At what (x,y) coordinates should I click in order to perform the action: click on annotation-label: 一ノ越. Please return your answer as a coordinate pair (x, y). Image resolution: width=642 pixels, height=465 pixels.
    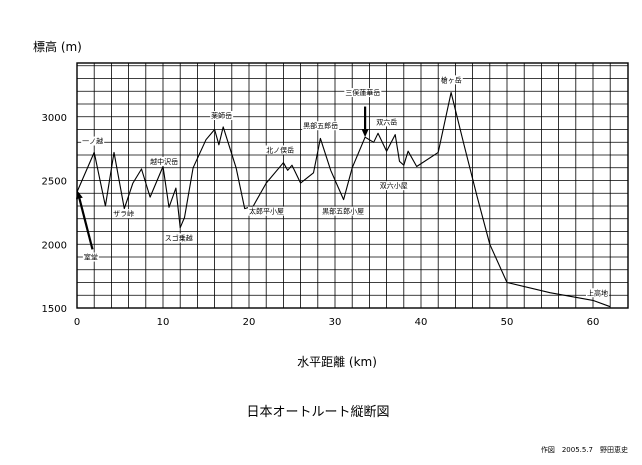
    Looking at the image, I should click on (92, 141).